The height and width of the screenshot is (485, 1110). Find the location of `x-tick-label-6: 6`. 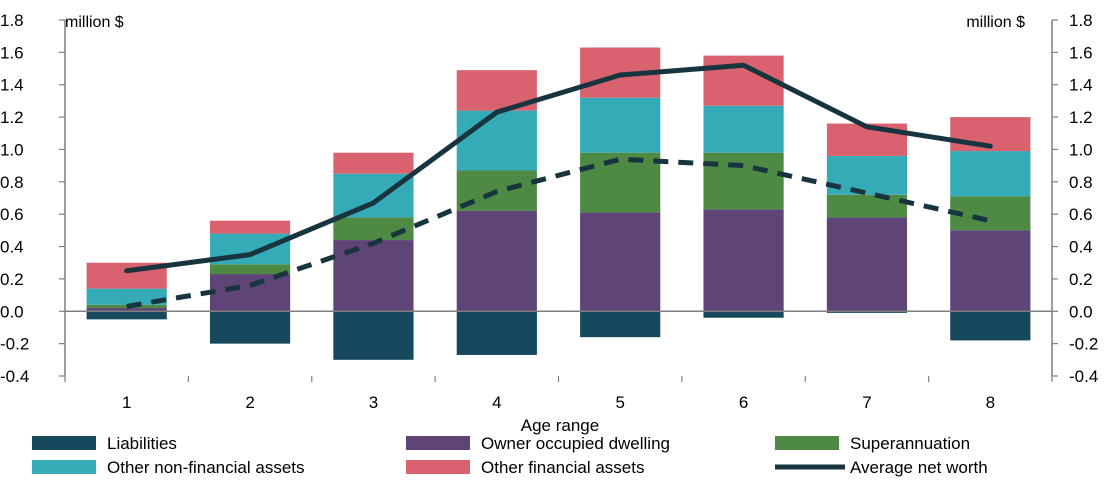

x-tick-label-6: 6 is located at coordinates (743, 402).